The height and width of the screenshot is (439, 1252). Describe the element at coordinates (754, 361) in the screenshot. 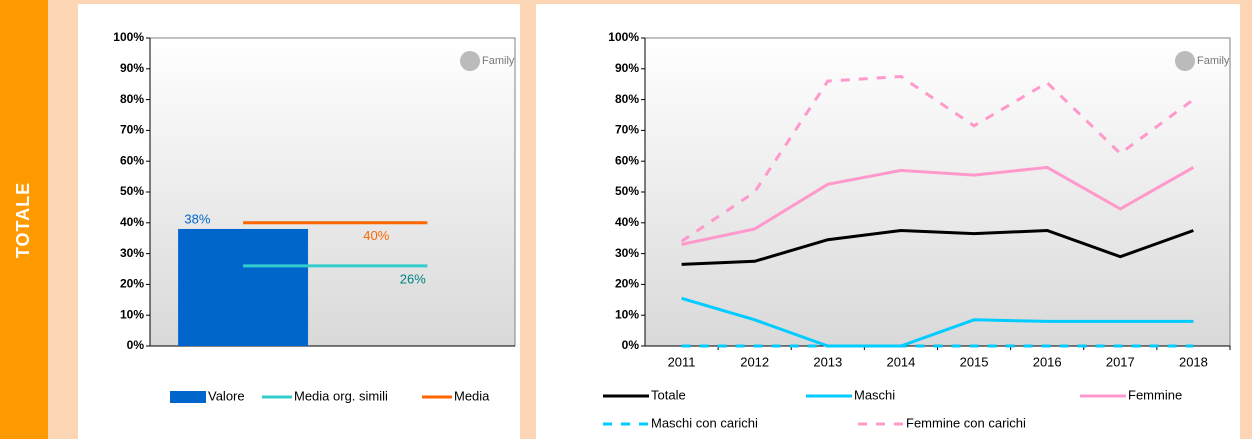

I see `x-tick-label: 2012` at that location.